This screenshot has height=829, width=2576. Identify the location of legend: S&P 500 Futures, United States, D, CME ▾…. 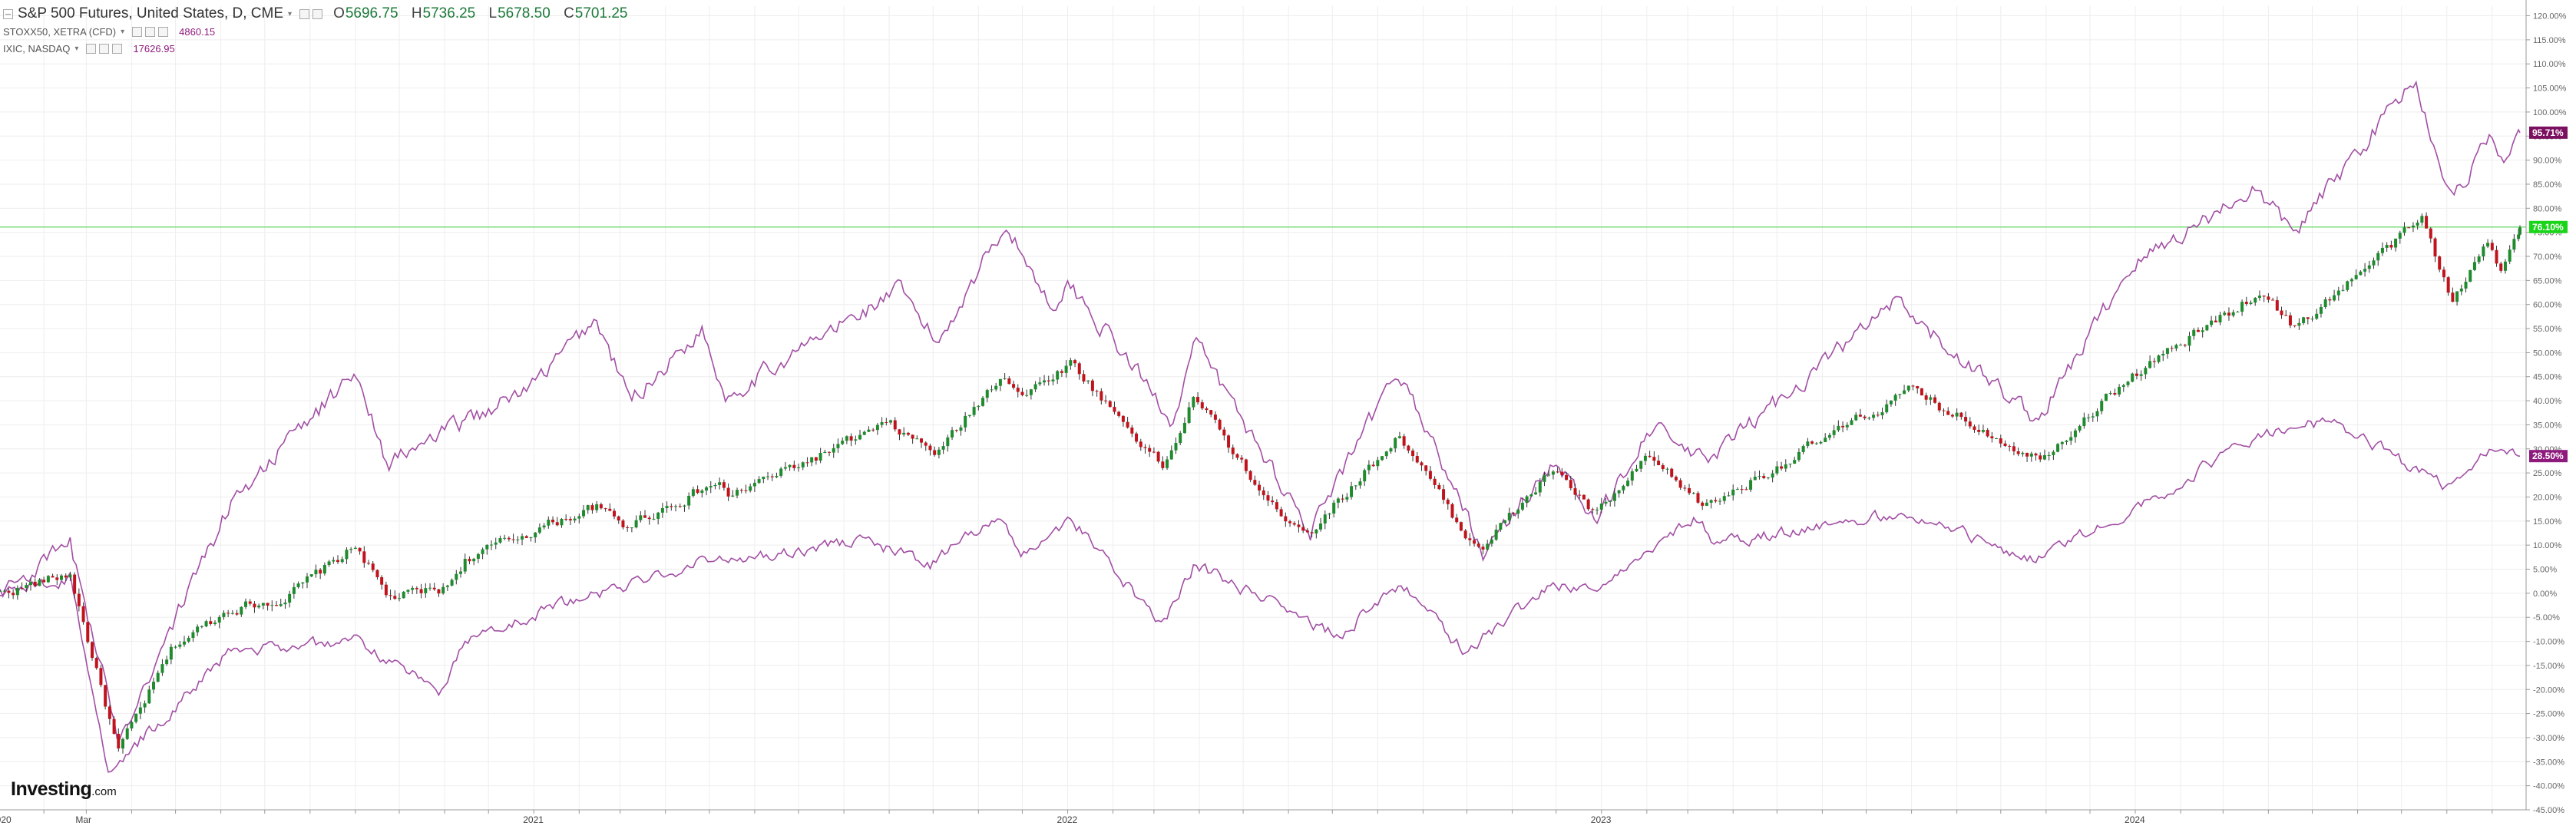
(320, 31).